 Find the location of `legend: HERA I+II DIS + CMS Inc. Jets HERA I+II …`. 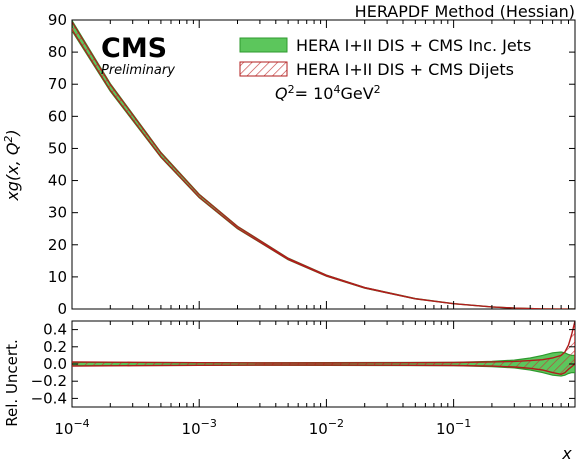

legend: HERA I+II DIS + CMS Inc. Jets HERA I+II … is located at coordinates (385, 57).